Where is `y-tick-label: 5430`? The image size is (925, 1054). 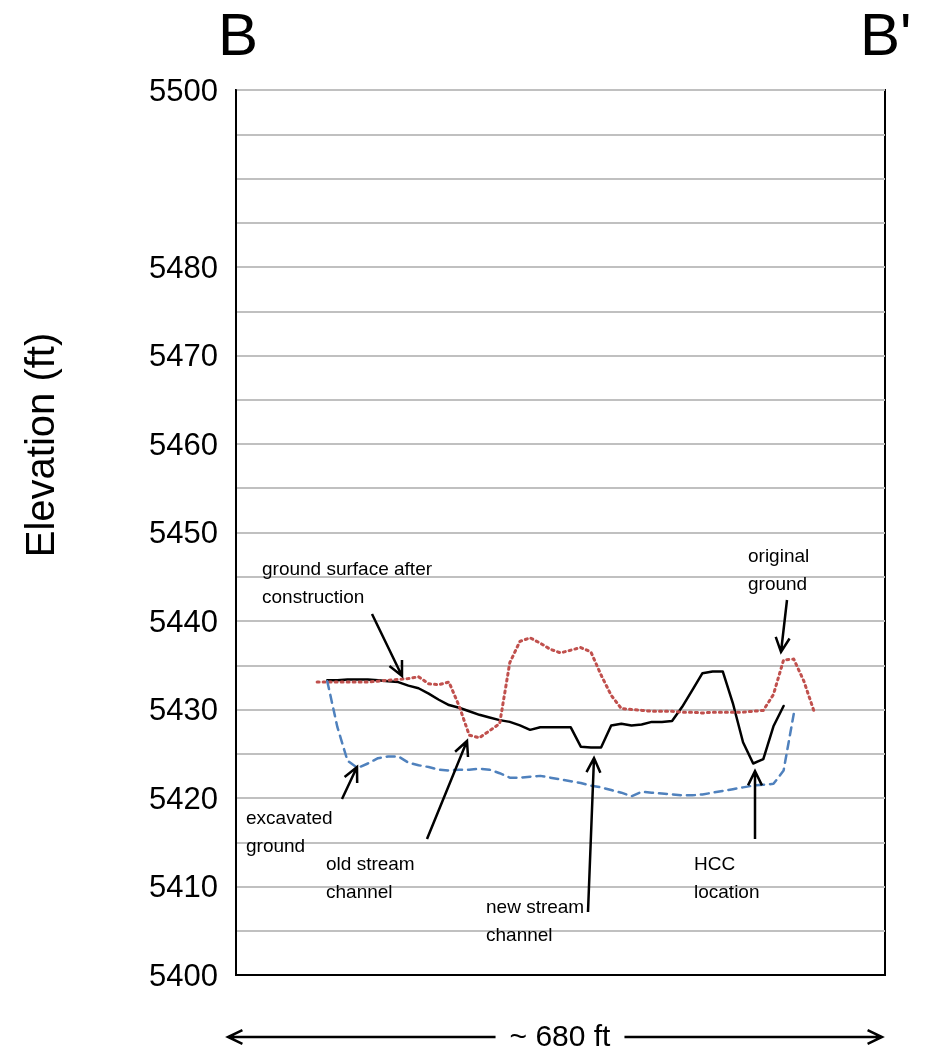 y-tick-label: 5430 is located at coordinates (183, 709).